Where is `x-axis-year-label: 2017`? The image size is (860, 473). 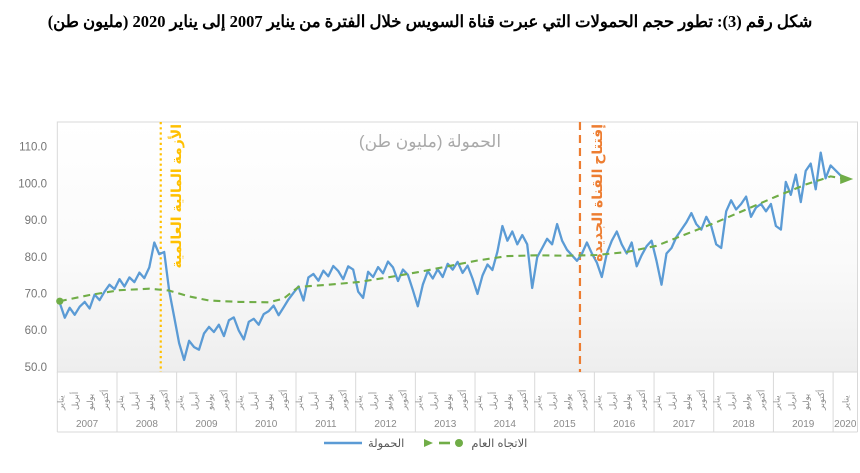
x-axis-year-label: 2017 is located at coordinates (684, 424).